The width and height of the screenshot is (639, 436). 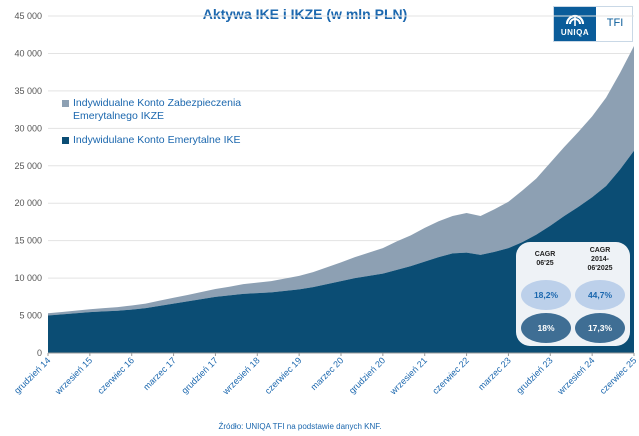 I want to click on y-tick-label: 40 000, so click(x=28, y=53).